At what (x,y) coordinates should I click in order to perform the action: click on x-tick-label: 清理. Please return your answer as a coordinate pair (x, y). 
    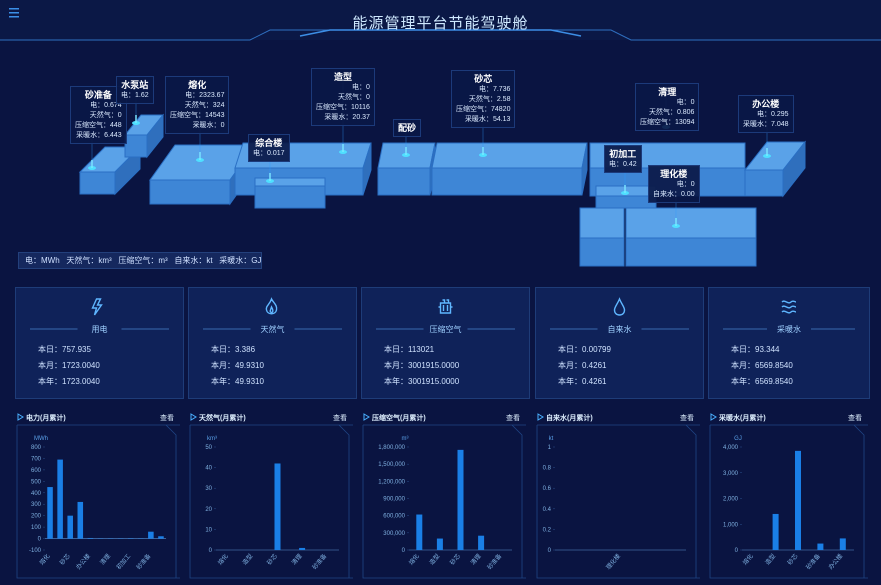
    Looking at the image, I should click on (297, 559).